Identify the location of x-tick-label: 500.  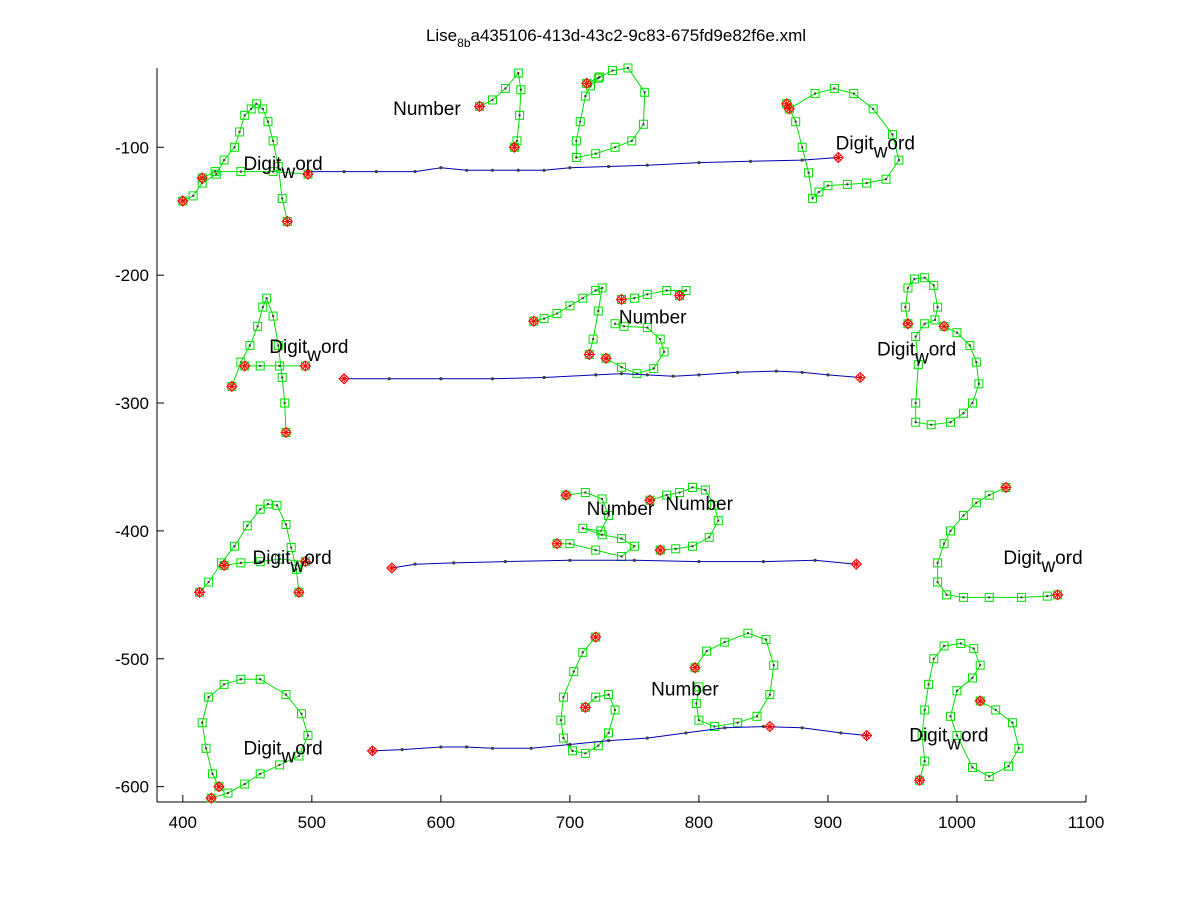
(312, 822).